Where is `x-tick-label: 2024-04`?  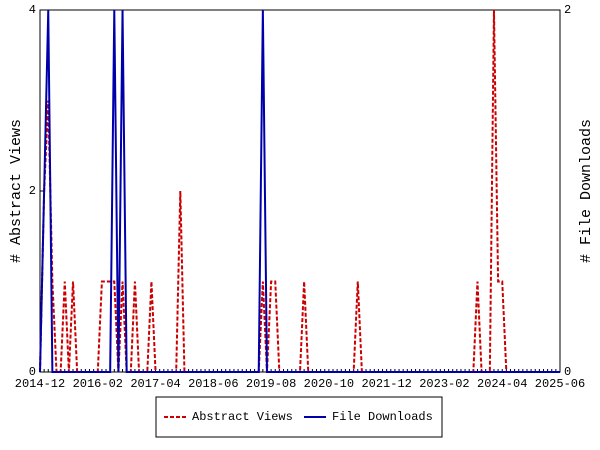 x-tick-label: 2024-04 is located at coordinates (502, 384).